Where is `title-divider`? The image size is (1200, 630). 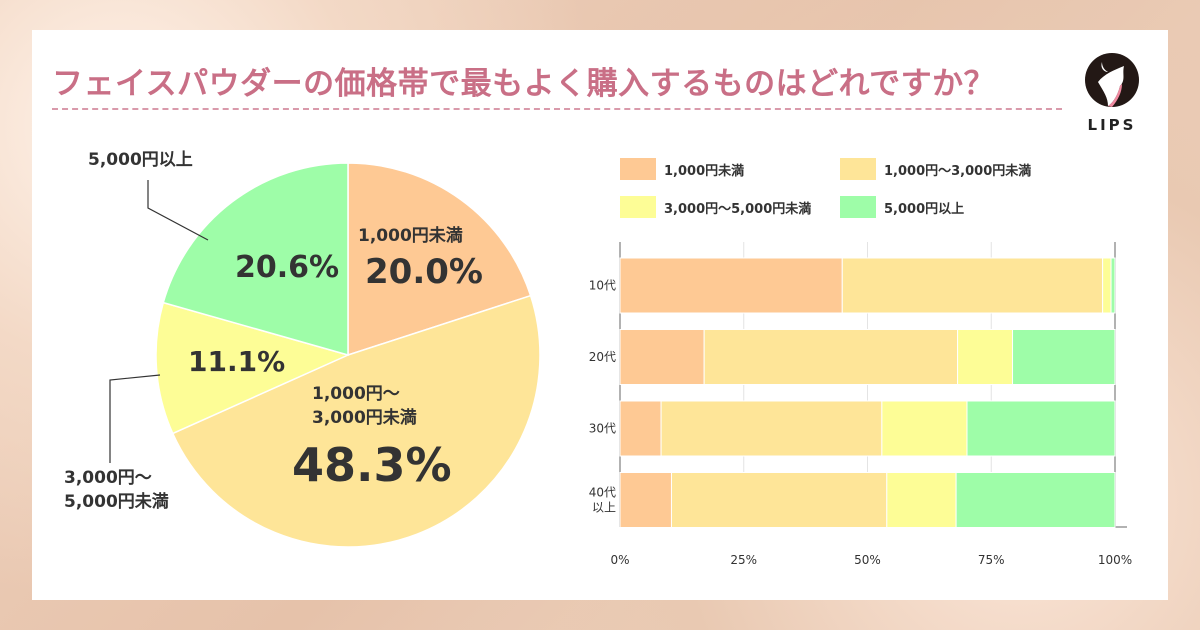 title-divider is located at coordinates (557, 109).